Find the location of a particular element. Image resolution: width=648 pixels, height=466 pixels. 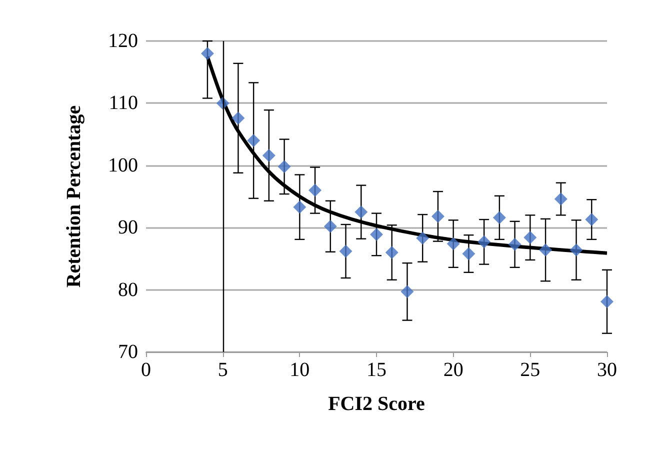

x-tick-label: 15 is located at coordinates (376, 370).